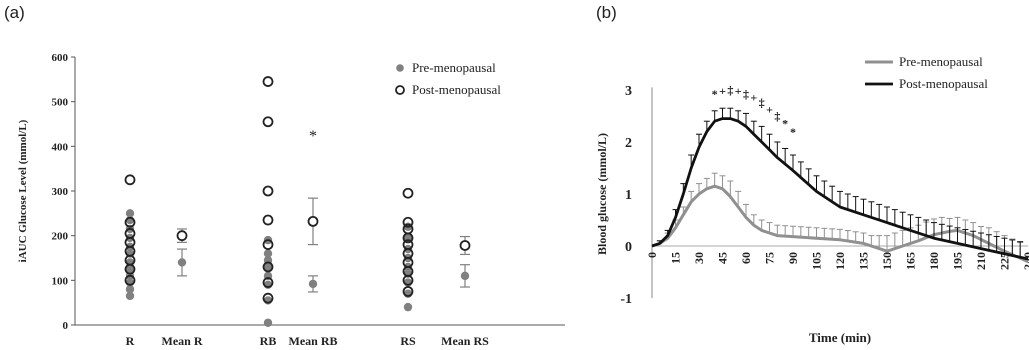  I want to click on x-tick-label: 30, so click(699, 258).